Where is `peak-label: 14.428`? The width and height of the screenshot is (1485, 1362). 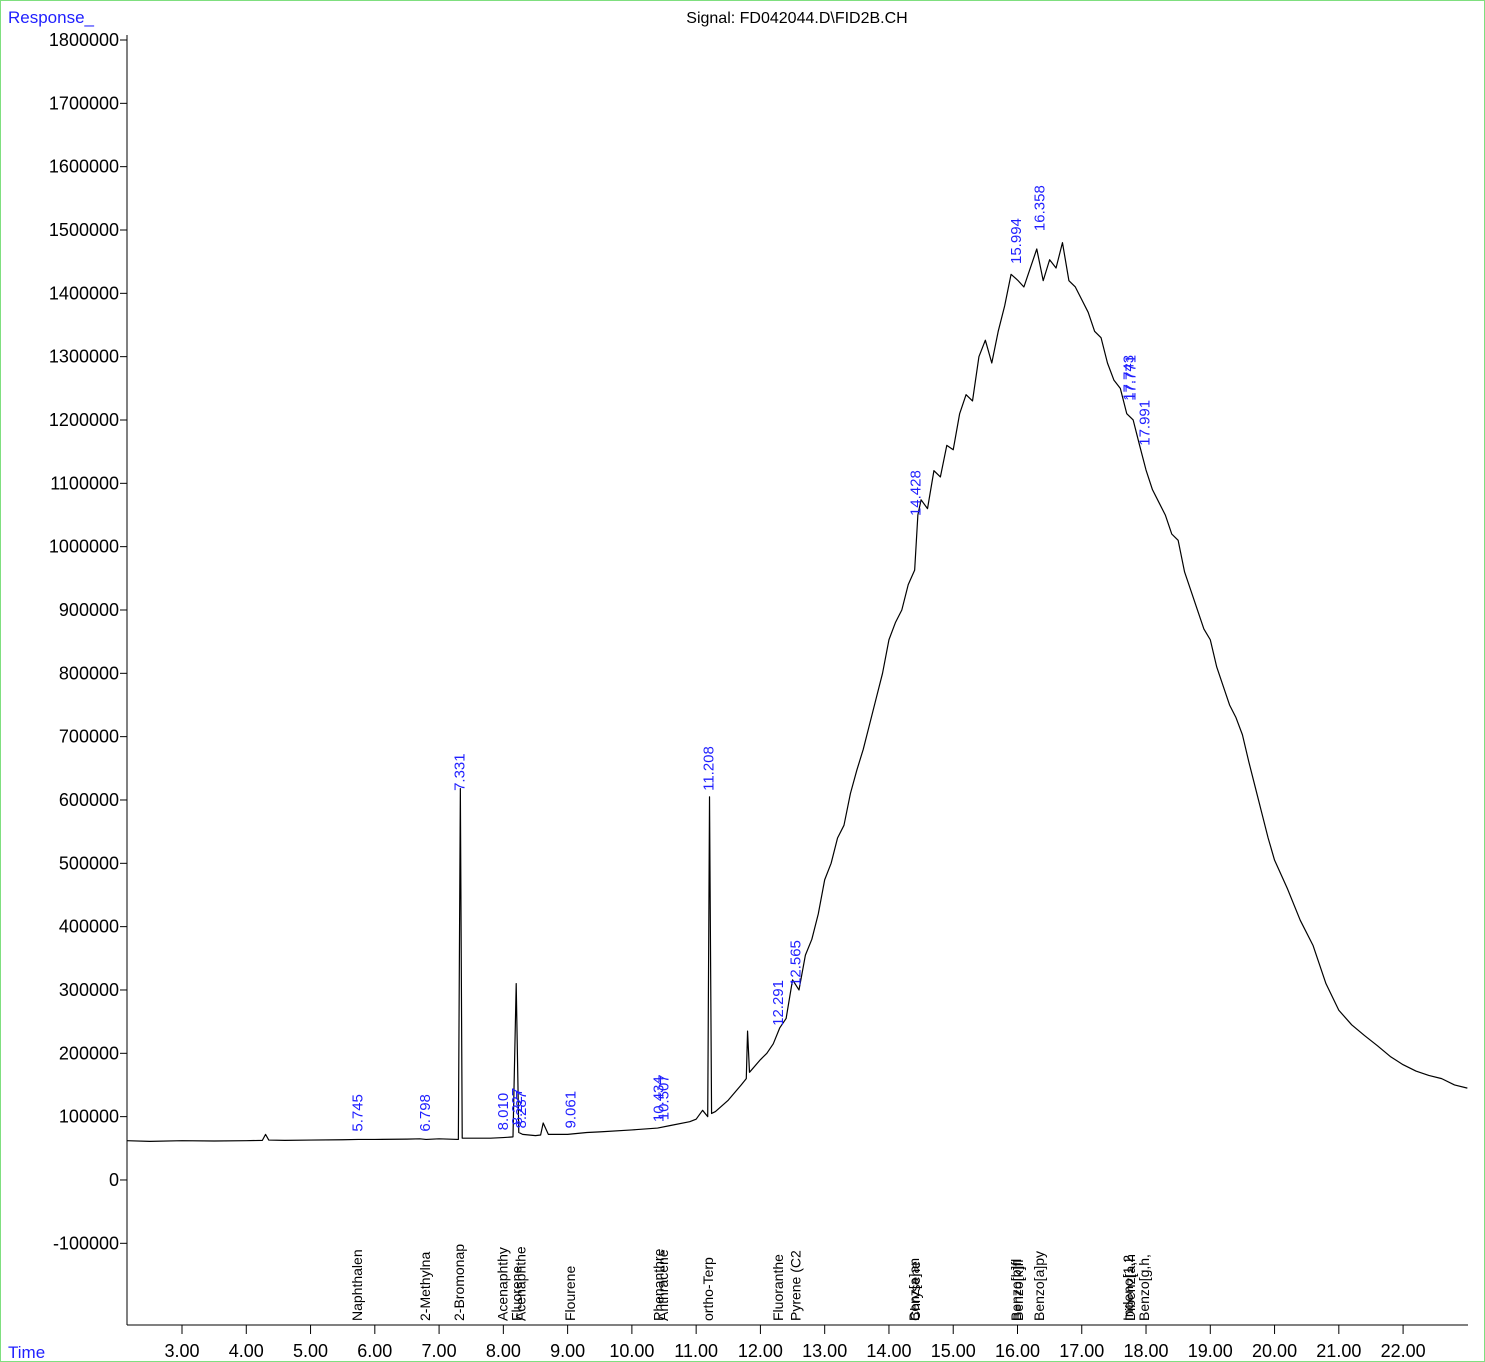
peak-label: 14.428 is located at coordinates (915, 493).